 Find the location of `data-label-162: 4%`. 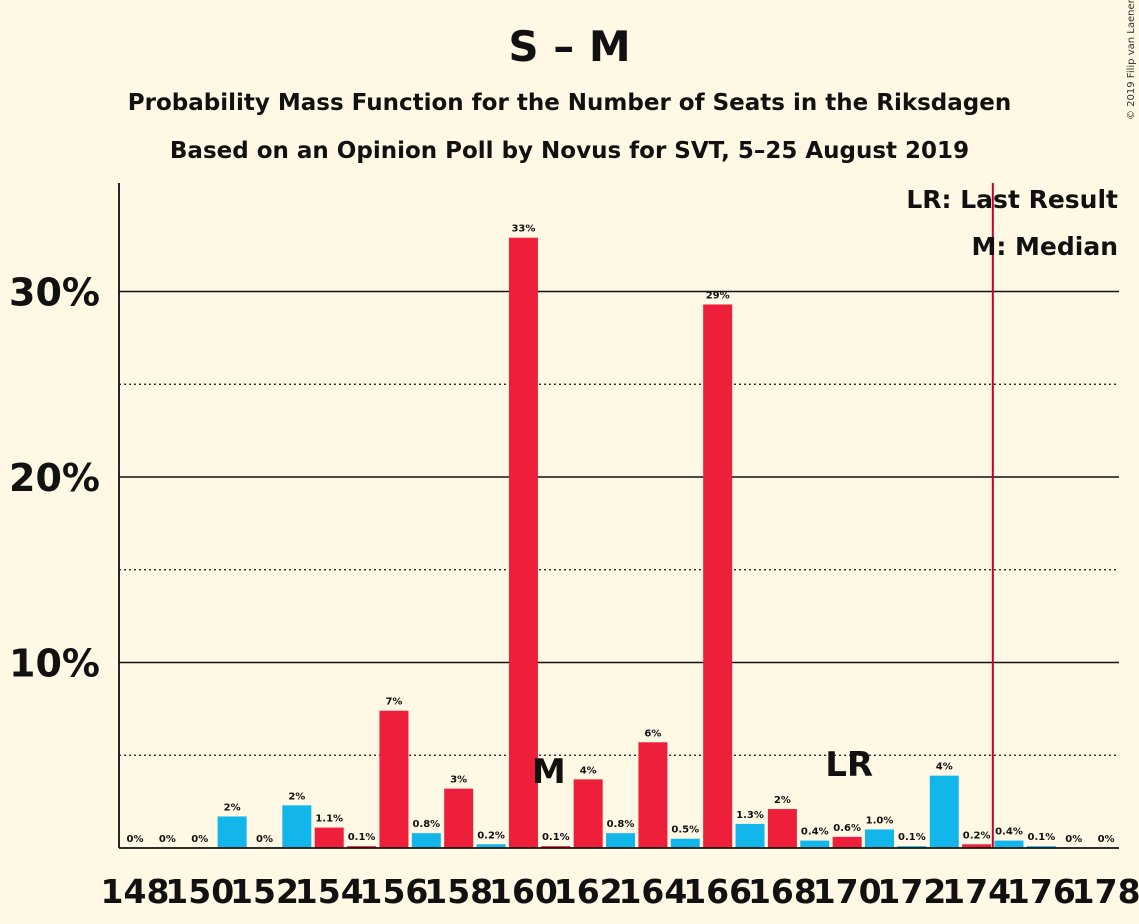

data-label-162: 4% is located at coordinates (588, 770).